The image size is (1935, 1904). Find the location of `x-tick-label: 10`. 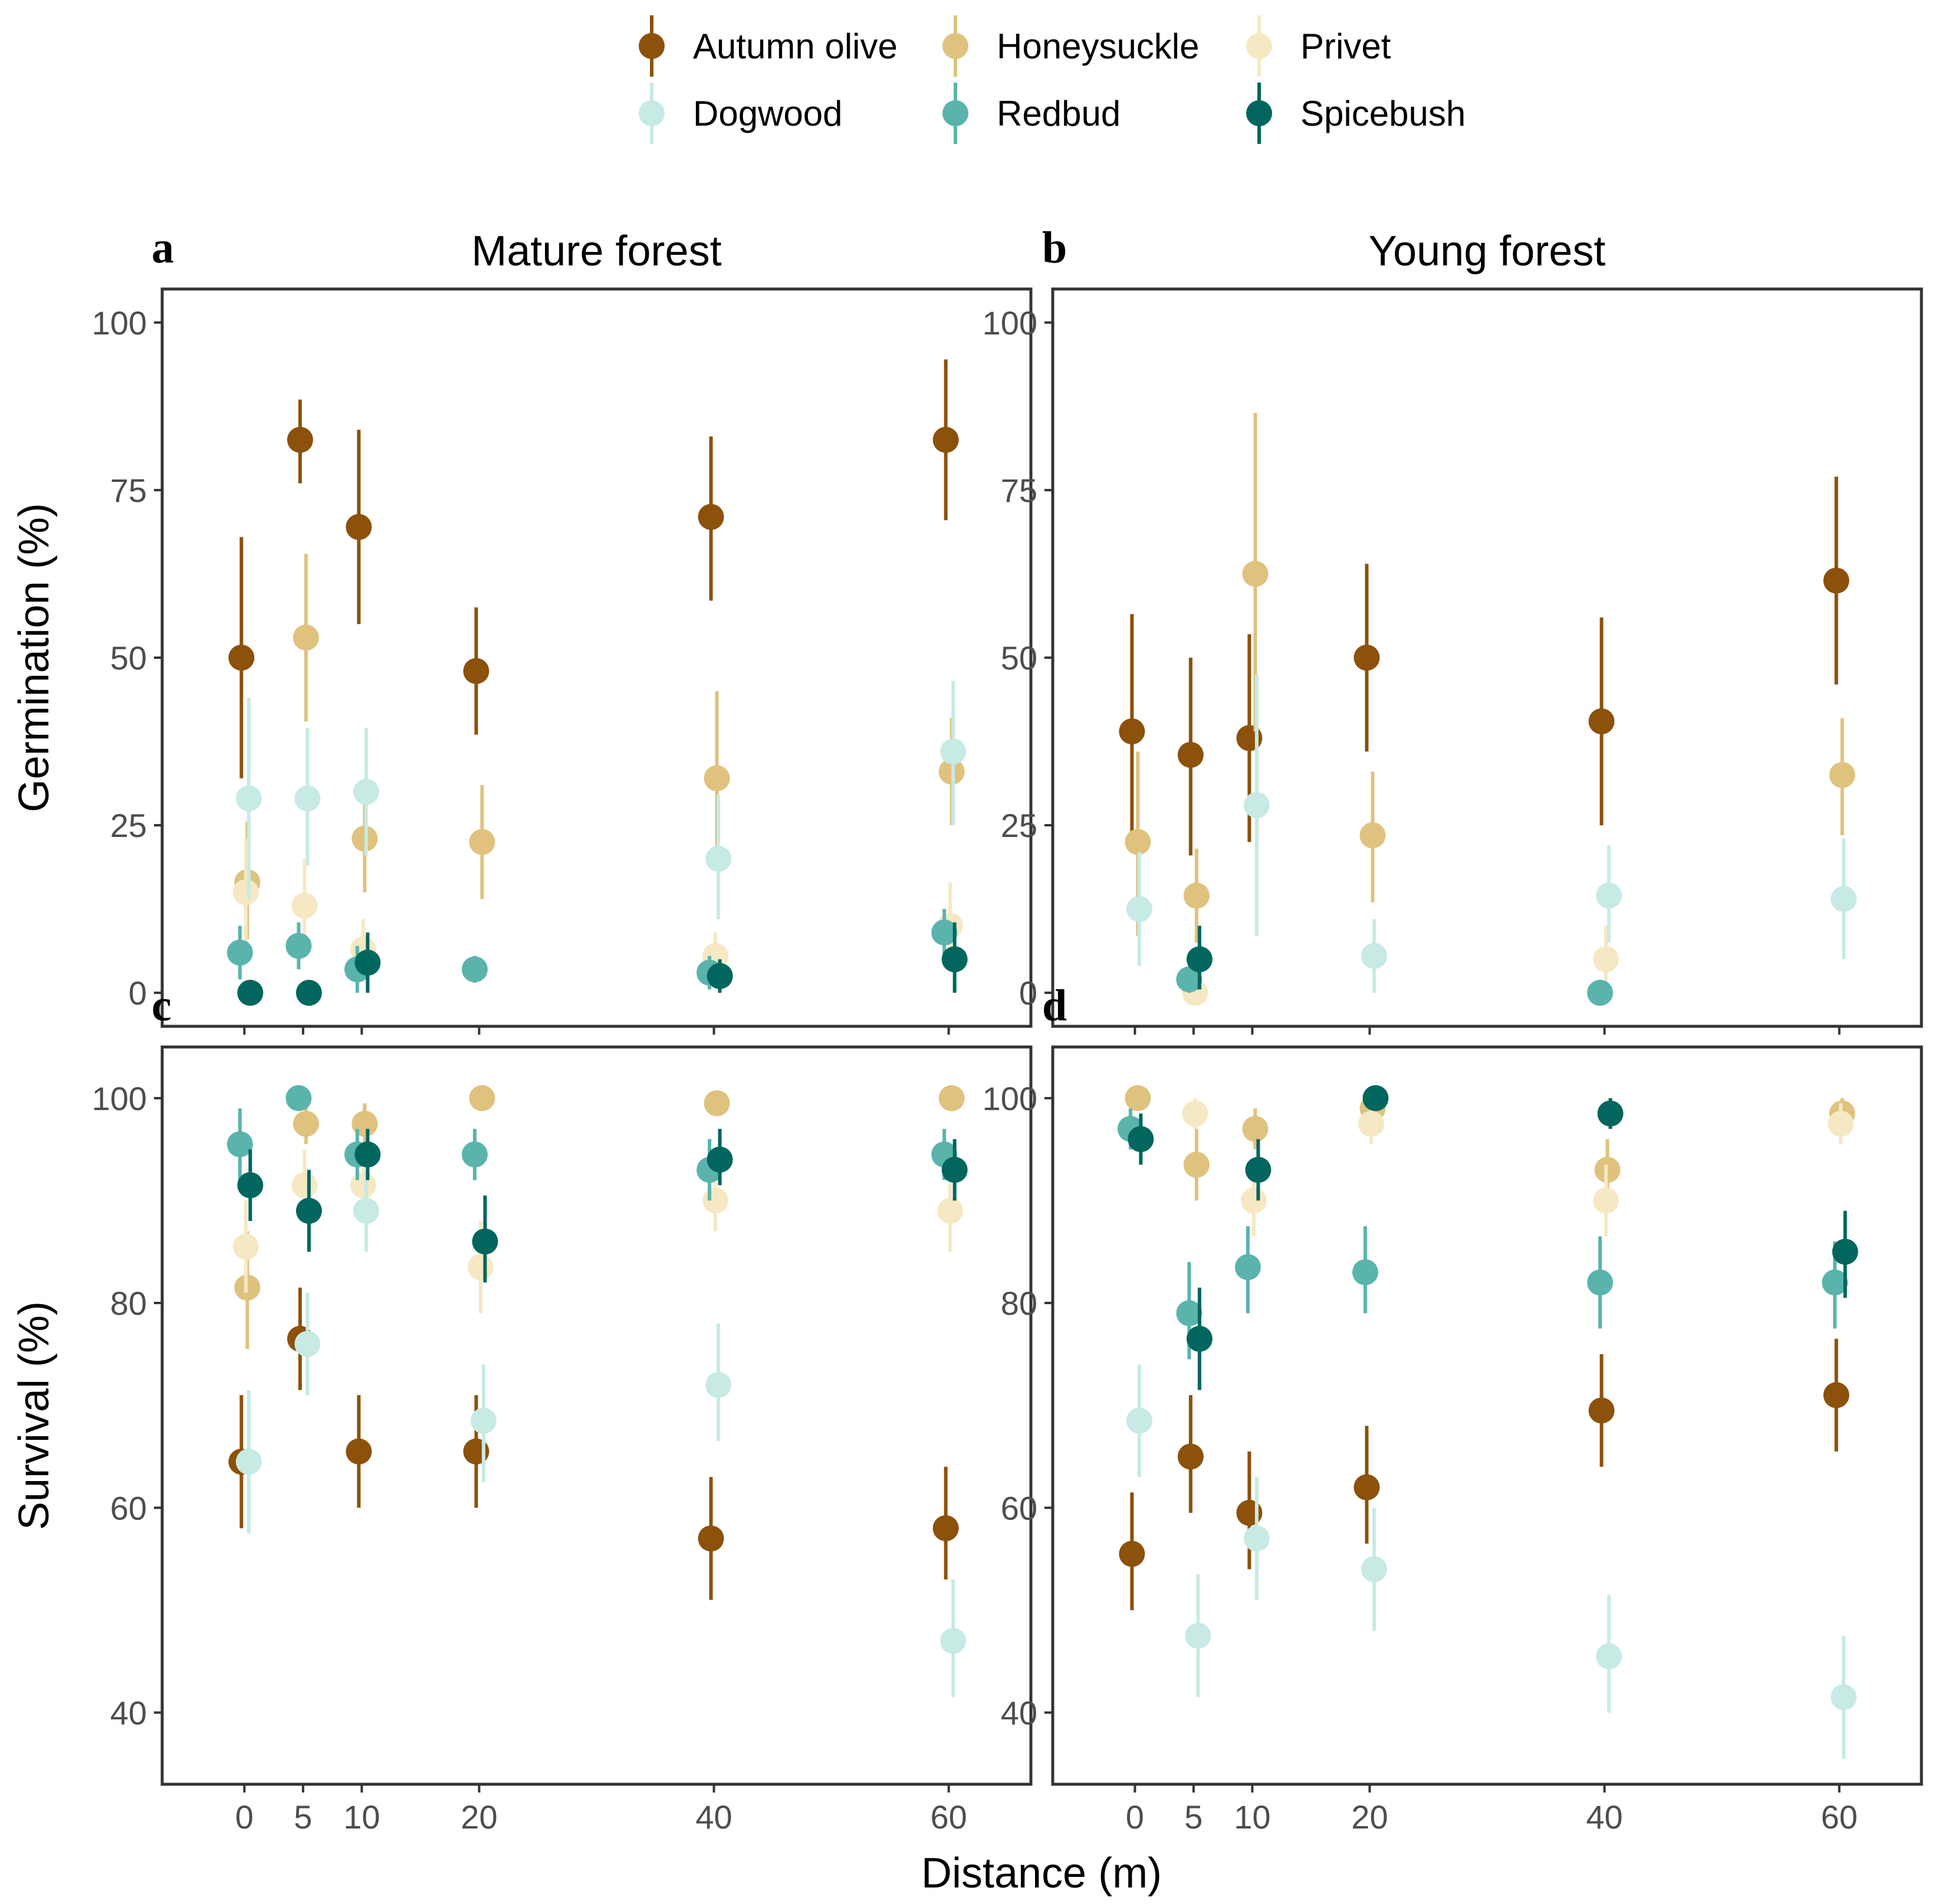

x-tick-label: 10 is located at coordinates (362, 1817).